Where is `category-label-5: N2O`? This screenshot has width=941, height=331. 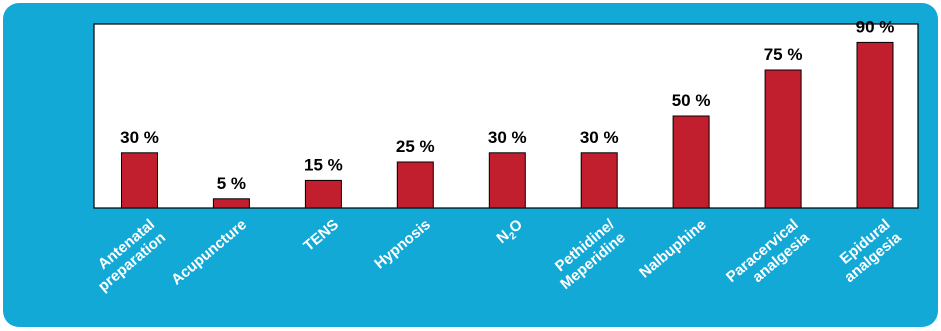
category-label-5: N2O is located at coordinates (510, 233).